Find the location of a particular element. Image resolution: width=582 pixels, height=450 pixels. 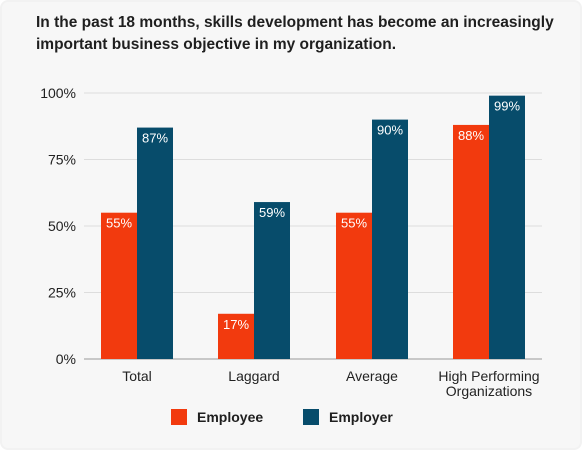

data-label: 17% is located at coordinates (236, 324).